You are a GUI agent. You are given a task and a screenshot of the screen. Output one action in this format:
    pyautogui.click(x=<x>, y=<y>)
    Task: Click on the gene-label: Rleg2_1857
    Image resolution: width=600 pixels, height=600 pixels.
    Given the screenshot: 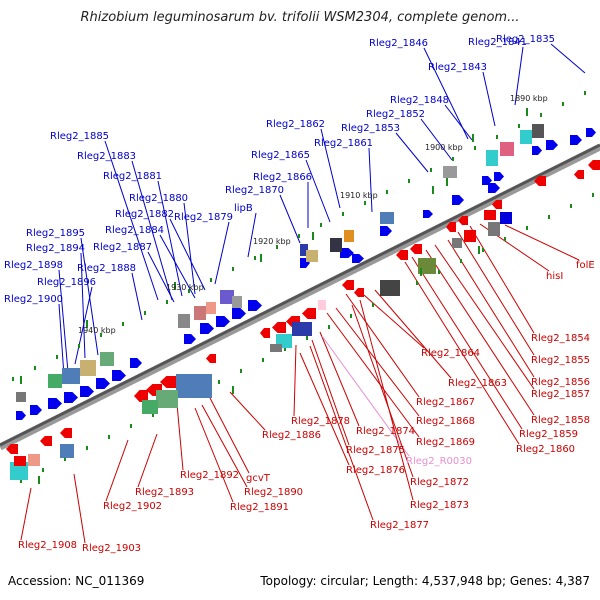 What is the action you would take?
    pyautogui.click(x=560, y=394)
    